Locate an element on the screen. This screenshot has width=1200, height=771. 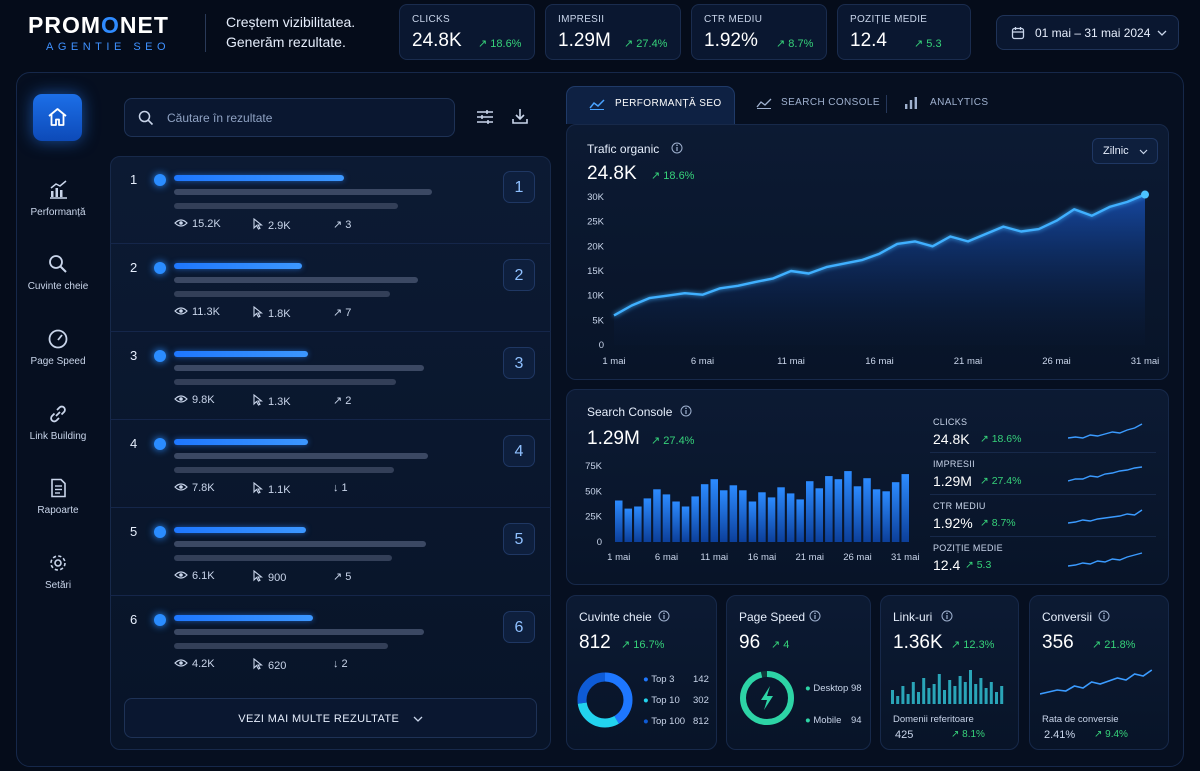
date-range-picker: 01 mai – 31 mai 2024 is located at coordinates (1087, 32).